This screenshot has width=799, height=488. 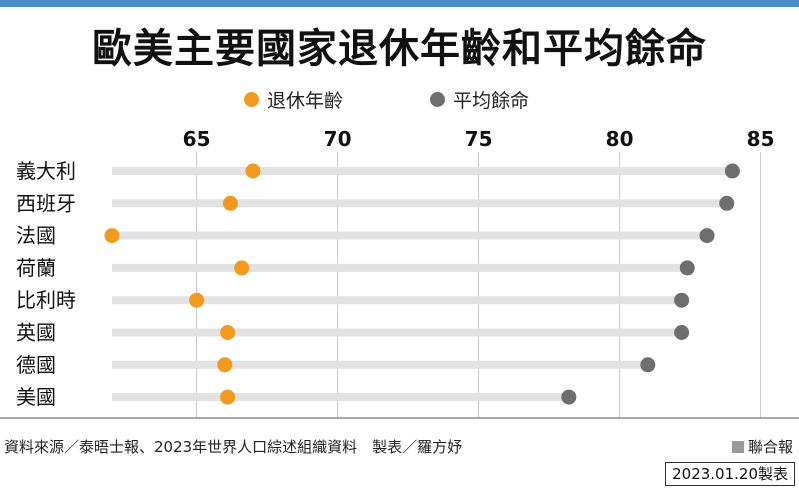 What do you see at coordinates (770, 447) in the screenshot?
I see `brand-label: 聯合報` at bounding box center [770, 447].